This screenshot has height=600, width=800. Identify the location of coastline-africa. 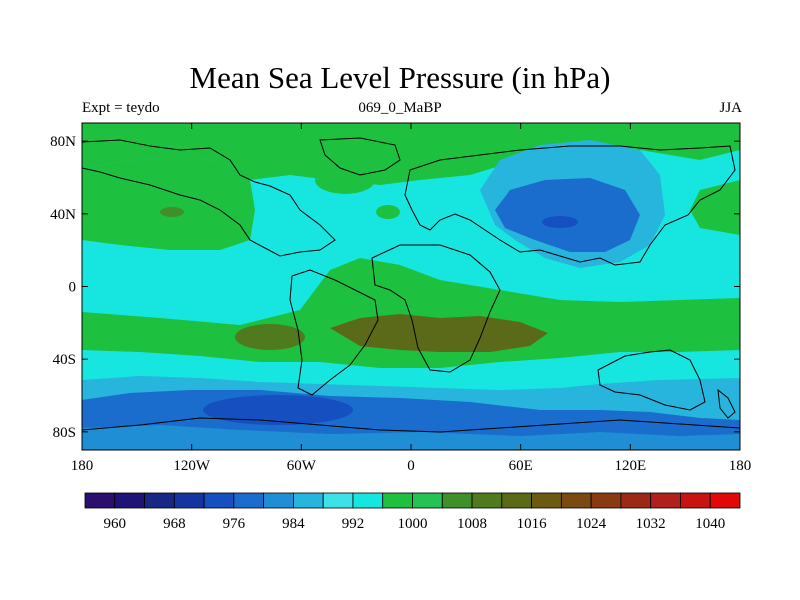
(436, 308).